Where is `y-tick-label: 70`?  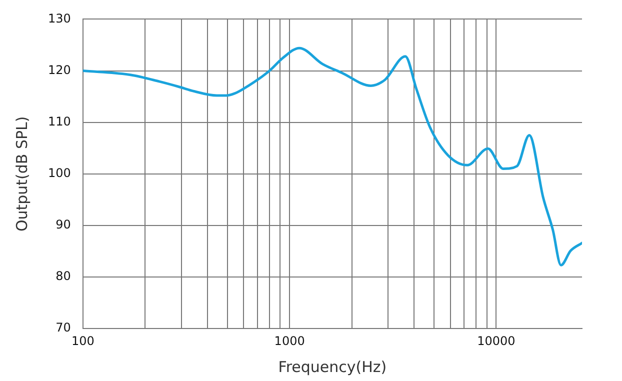
y-tick-label: 70 is located at coordinates (63, 327).